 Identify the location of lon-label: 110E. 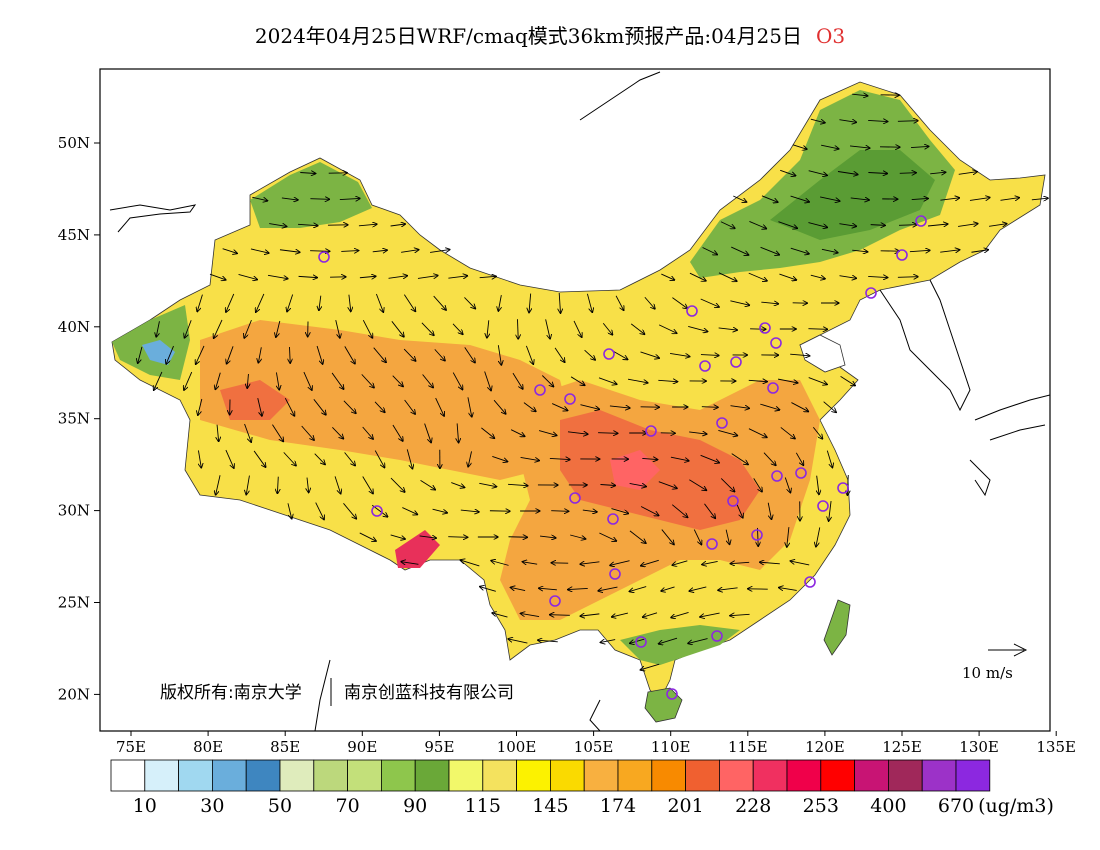
(671, 747).